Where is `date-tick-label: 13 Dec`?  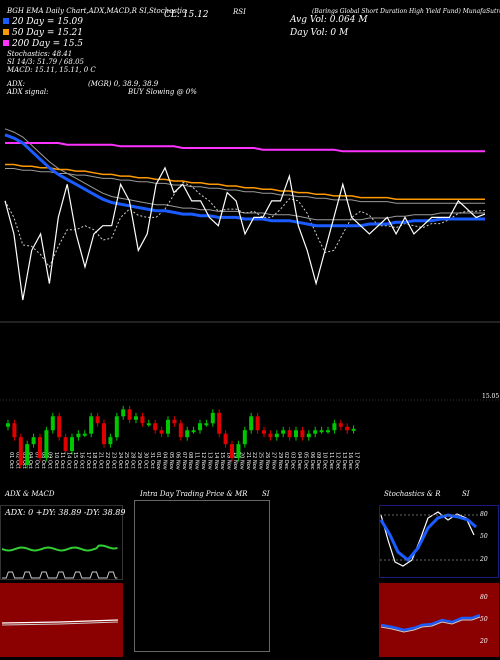 date-tick-label: 13 Dec is located at coordinates (344, 461).